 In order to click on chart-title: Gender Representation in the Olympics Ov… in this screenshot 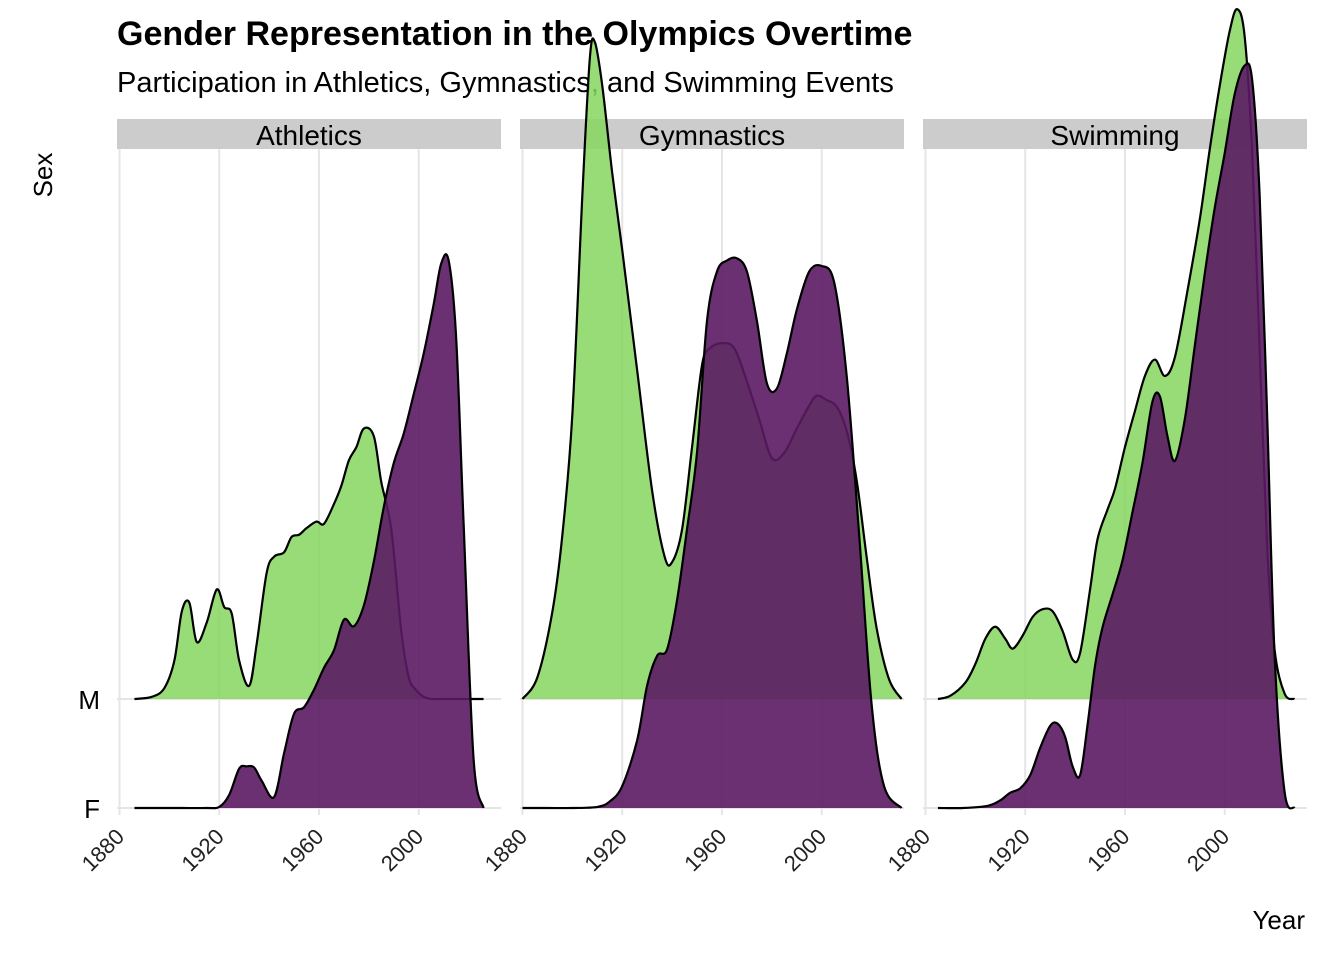, I will do `click(515, 34)`.